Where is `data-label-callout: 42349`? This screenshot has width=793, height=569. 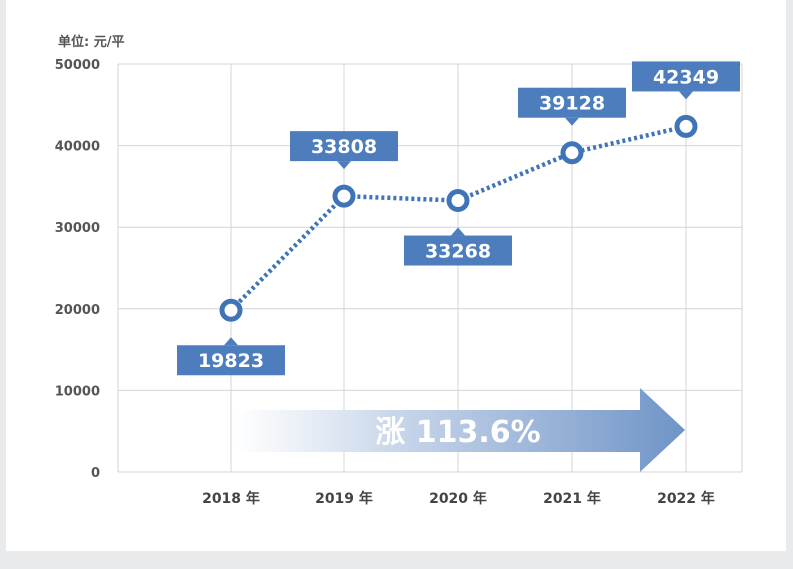 data-label-callout: 42349 is located at coordinates (686, 80).